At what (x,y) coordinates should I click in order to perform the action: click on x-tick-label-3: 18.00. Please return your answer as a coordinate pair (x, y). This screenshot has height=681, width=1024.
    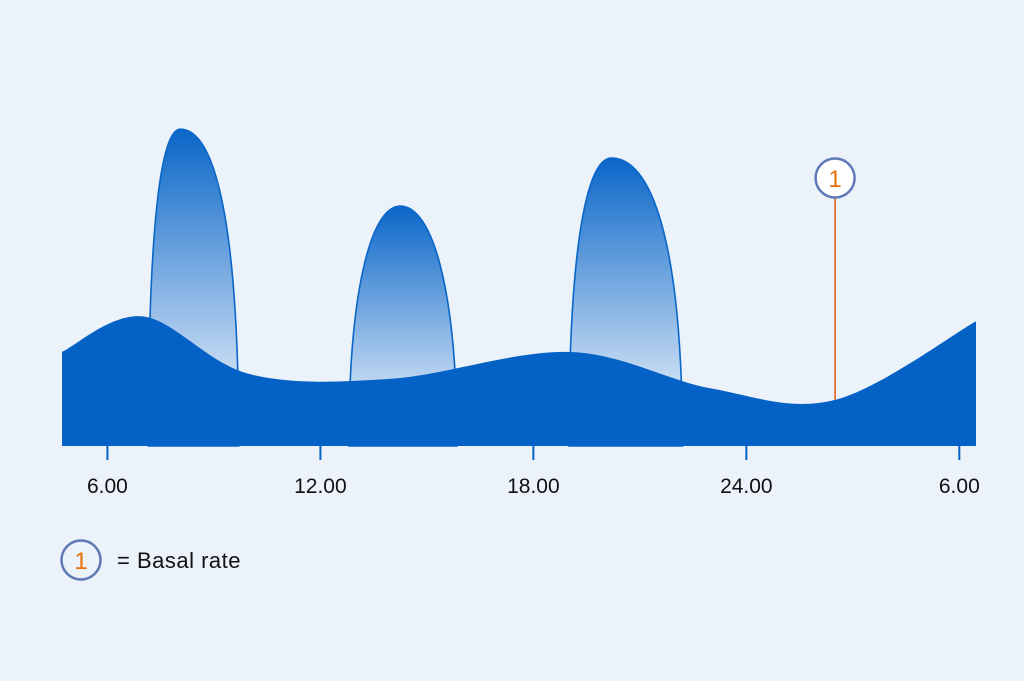
    Looking at the image, I should click on (533, 486).